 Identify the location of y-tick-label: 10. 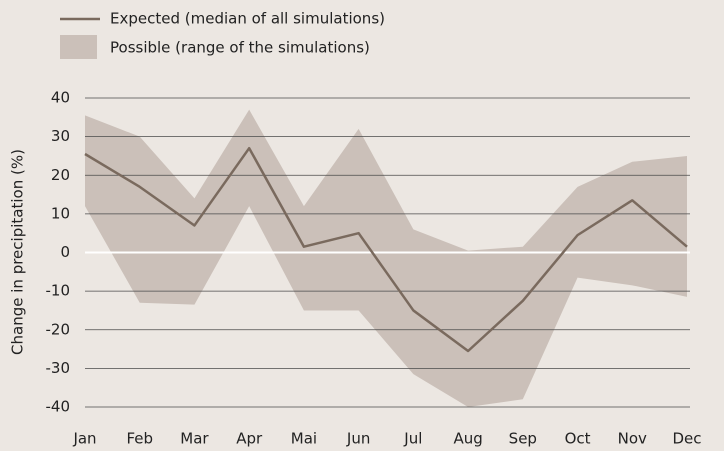
(60, 213).